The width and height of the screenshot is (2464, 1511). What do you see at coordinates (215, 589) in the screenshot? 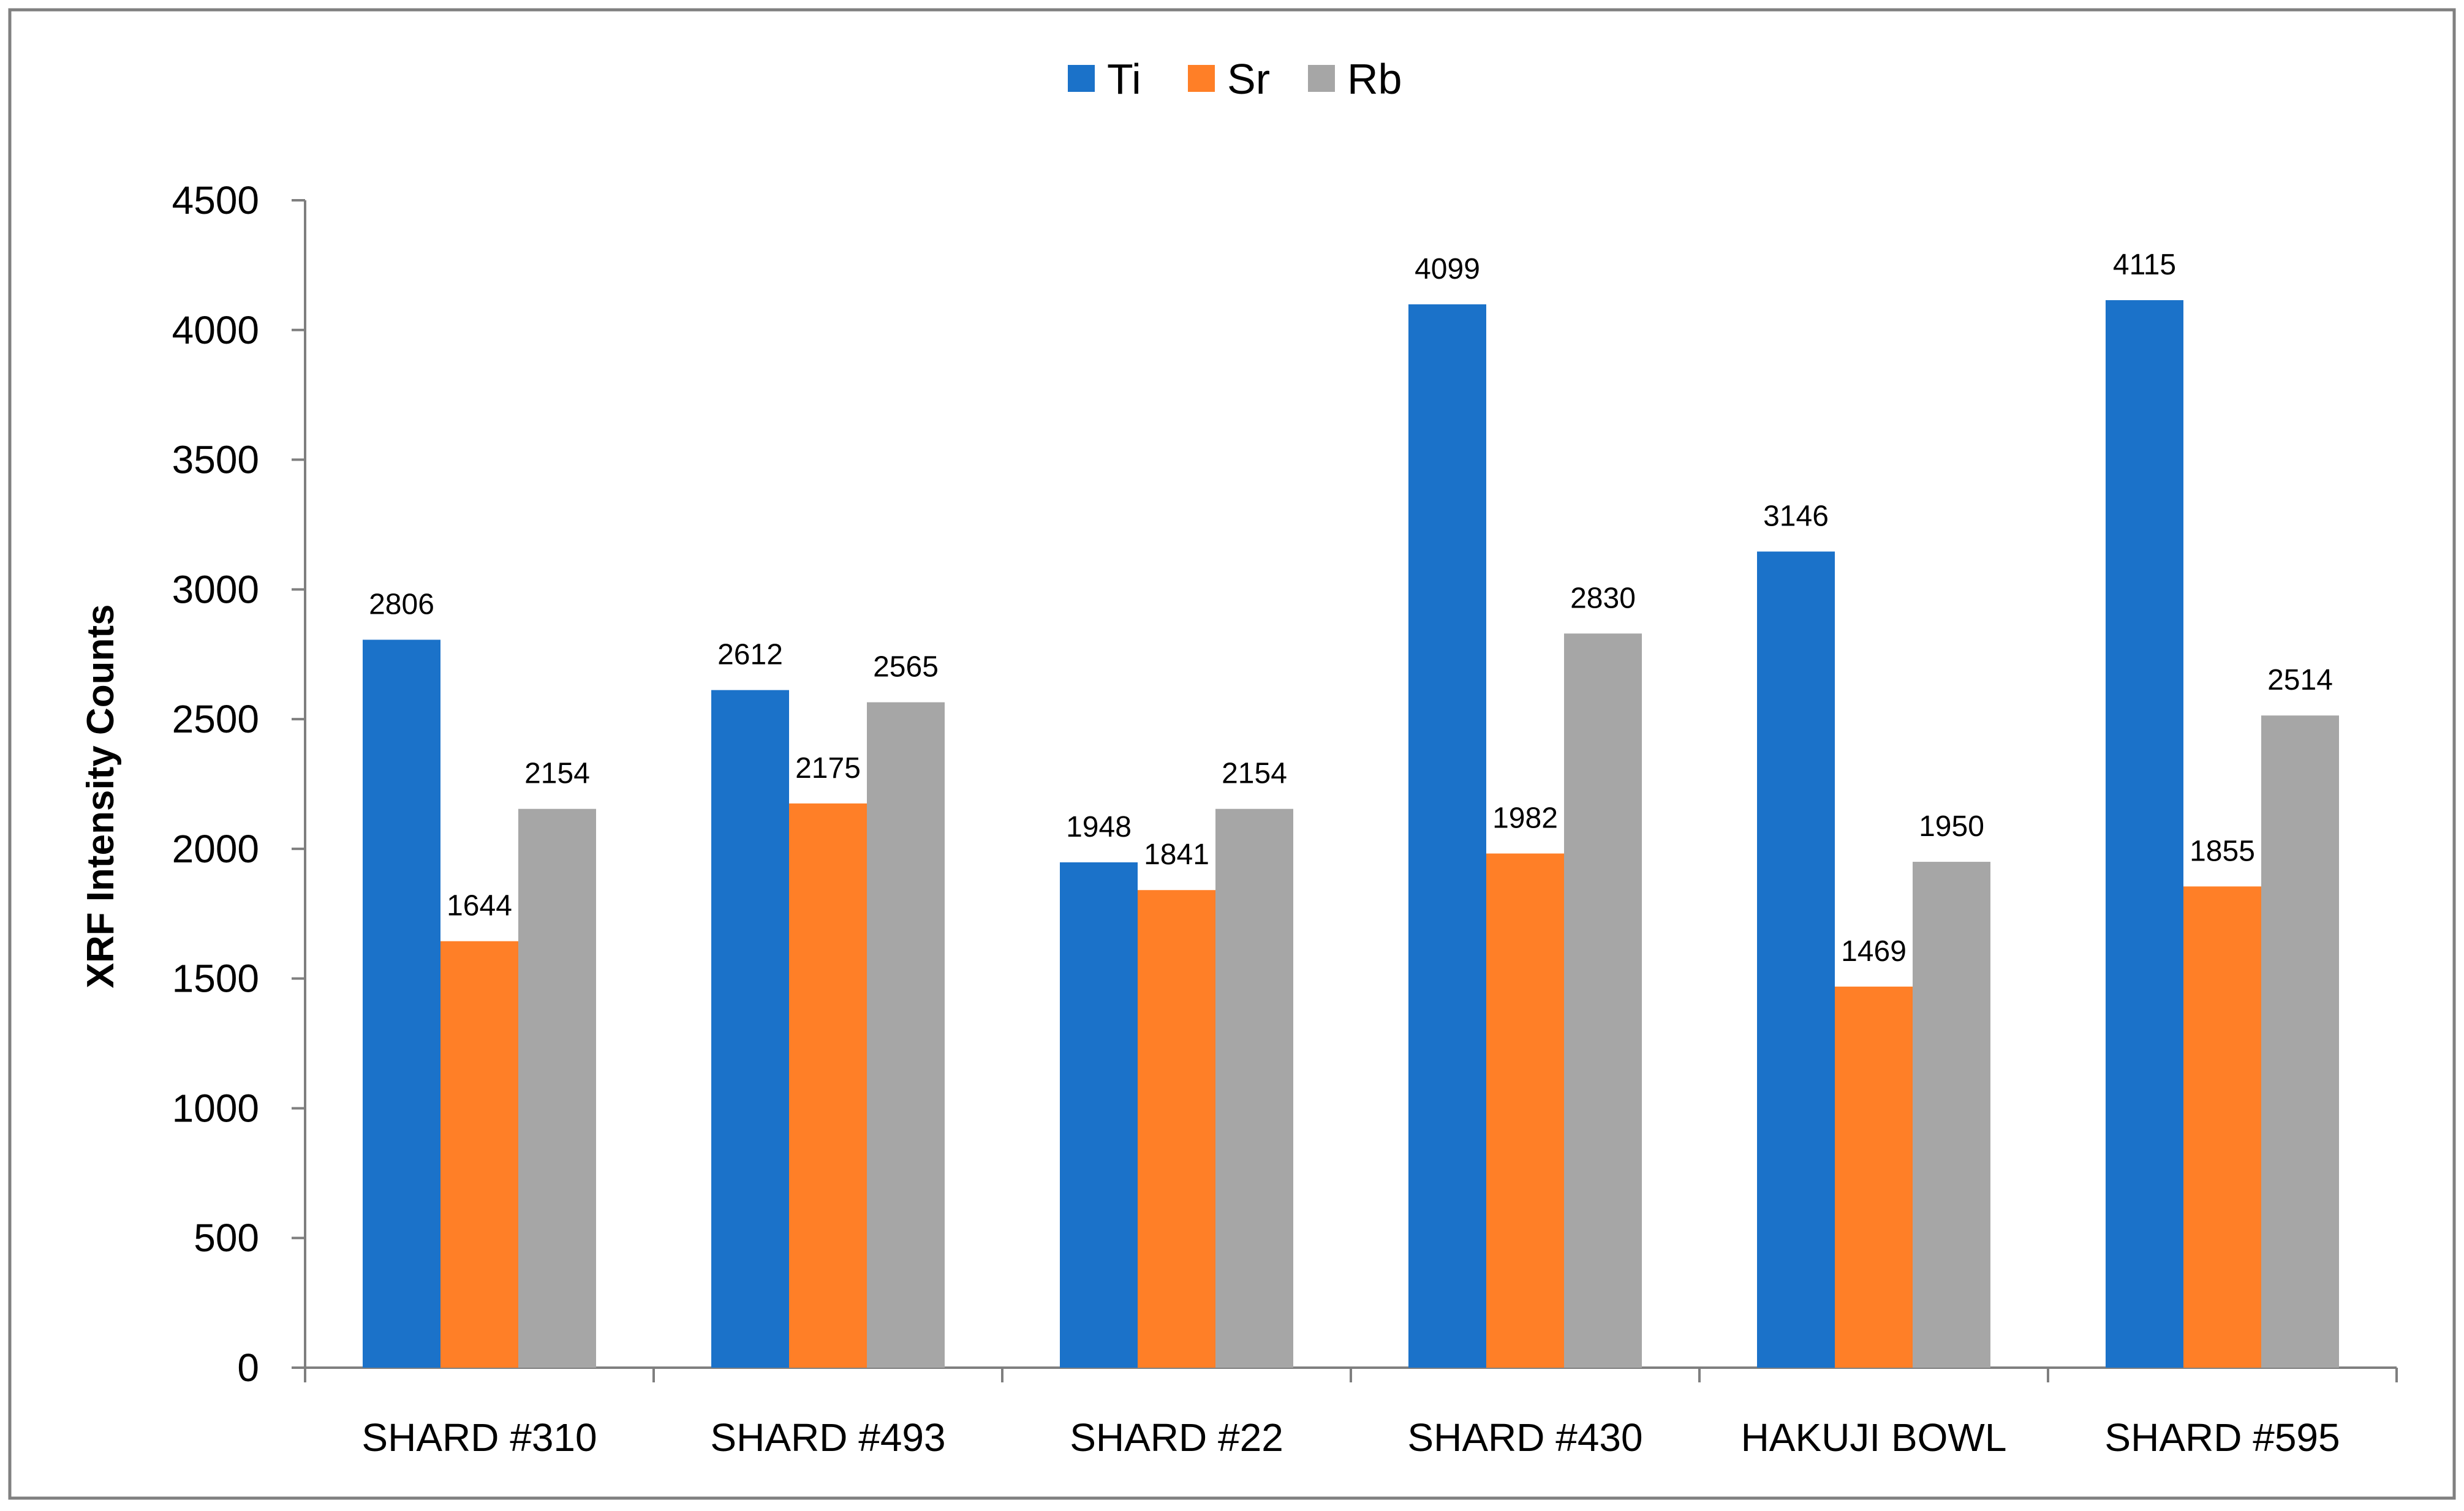
I see `y-tick-label: 3000` at bounding box center [215, 589].